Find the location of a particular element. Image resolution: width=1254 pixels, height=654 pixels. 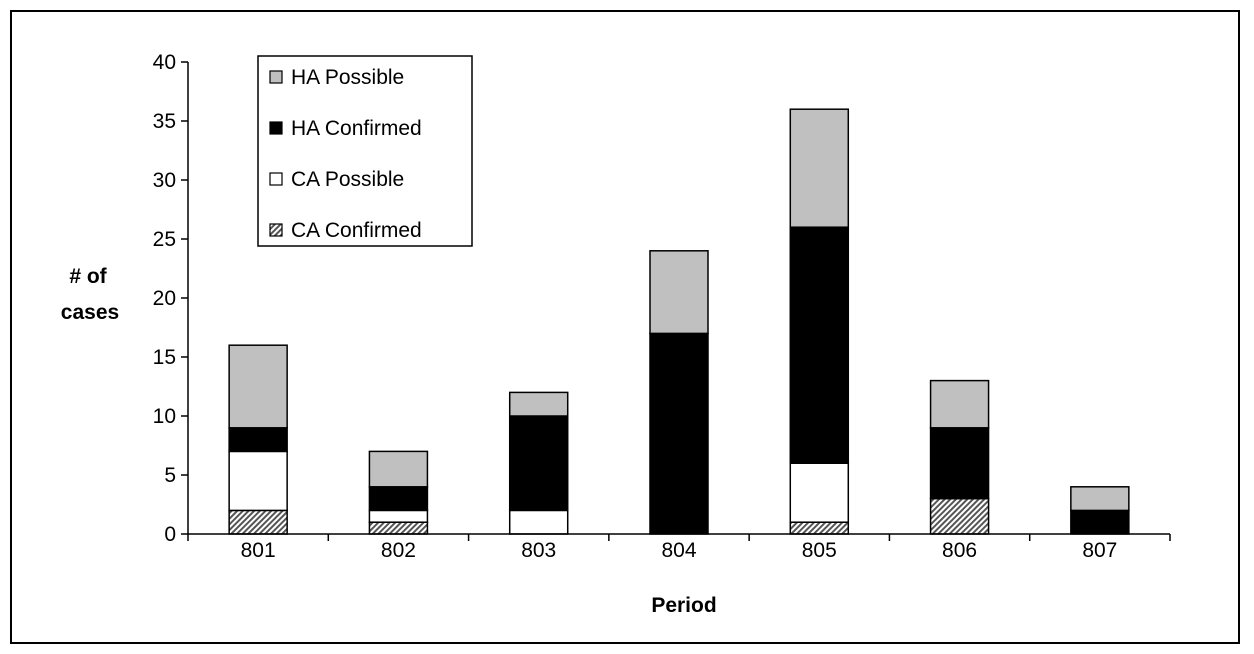

x-tick-label: 801 is located at coordinates (258, 550).